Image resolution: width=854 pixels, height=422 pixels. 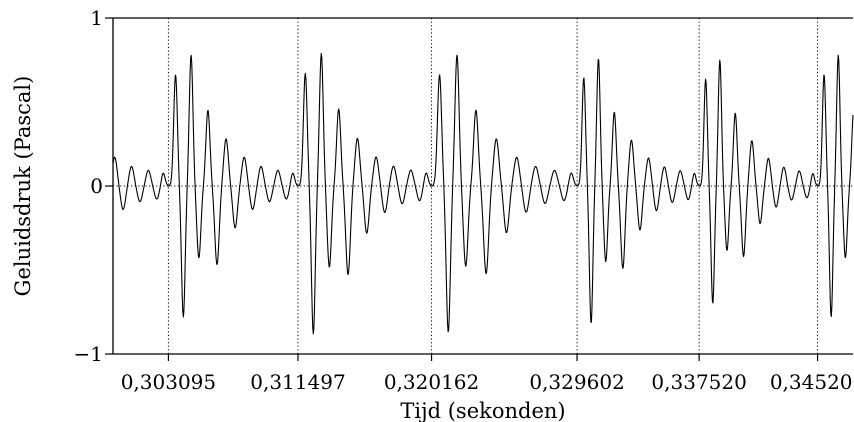 What do you see at coordinates (482, 410) in the screenshot?
I see `x-axis-title: Tijd (sekonden)` at bounding box center [482, 410].